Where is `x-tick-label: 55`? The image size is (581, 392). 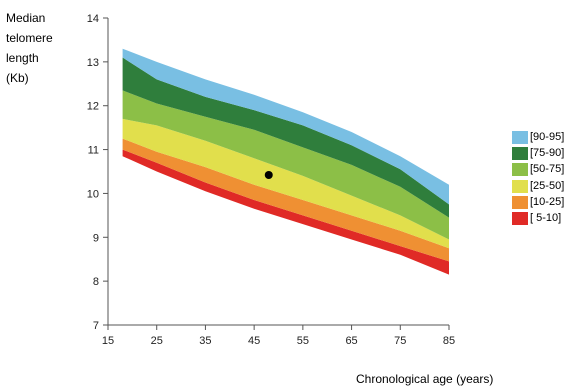
x-tick-label: 55 is located at coordinates (303, 341).